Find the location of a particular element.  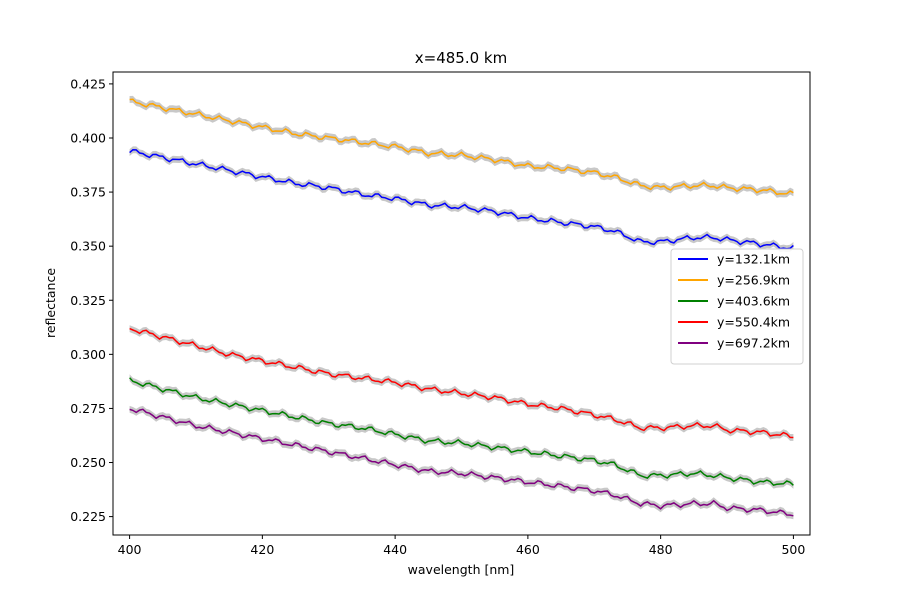

y-tick-label: 0.250 is located at coordinates (88, 462).